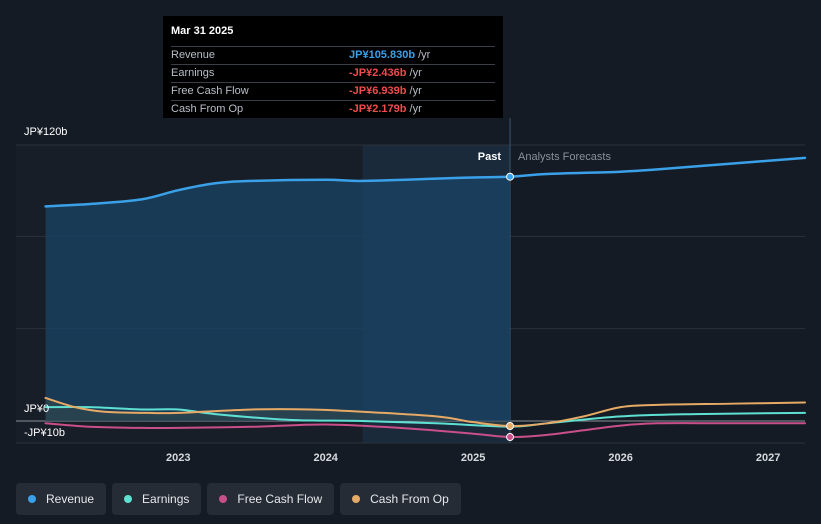 This screenshot has height=524, width=821. What do you see at coordinates (325, 458) in the screenshot?
I see `x-tick-label: 2024` at bounding box center [325, 458].